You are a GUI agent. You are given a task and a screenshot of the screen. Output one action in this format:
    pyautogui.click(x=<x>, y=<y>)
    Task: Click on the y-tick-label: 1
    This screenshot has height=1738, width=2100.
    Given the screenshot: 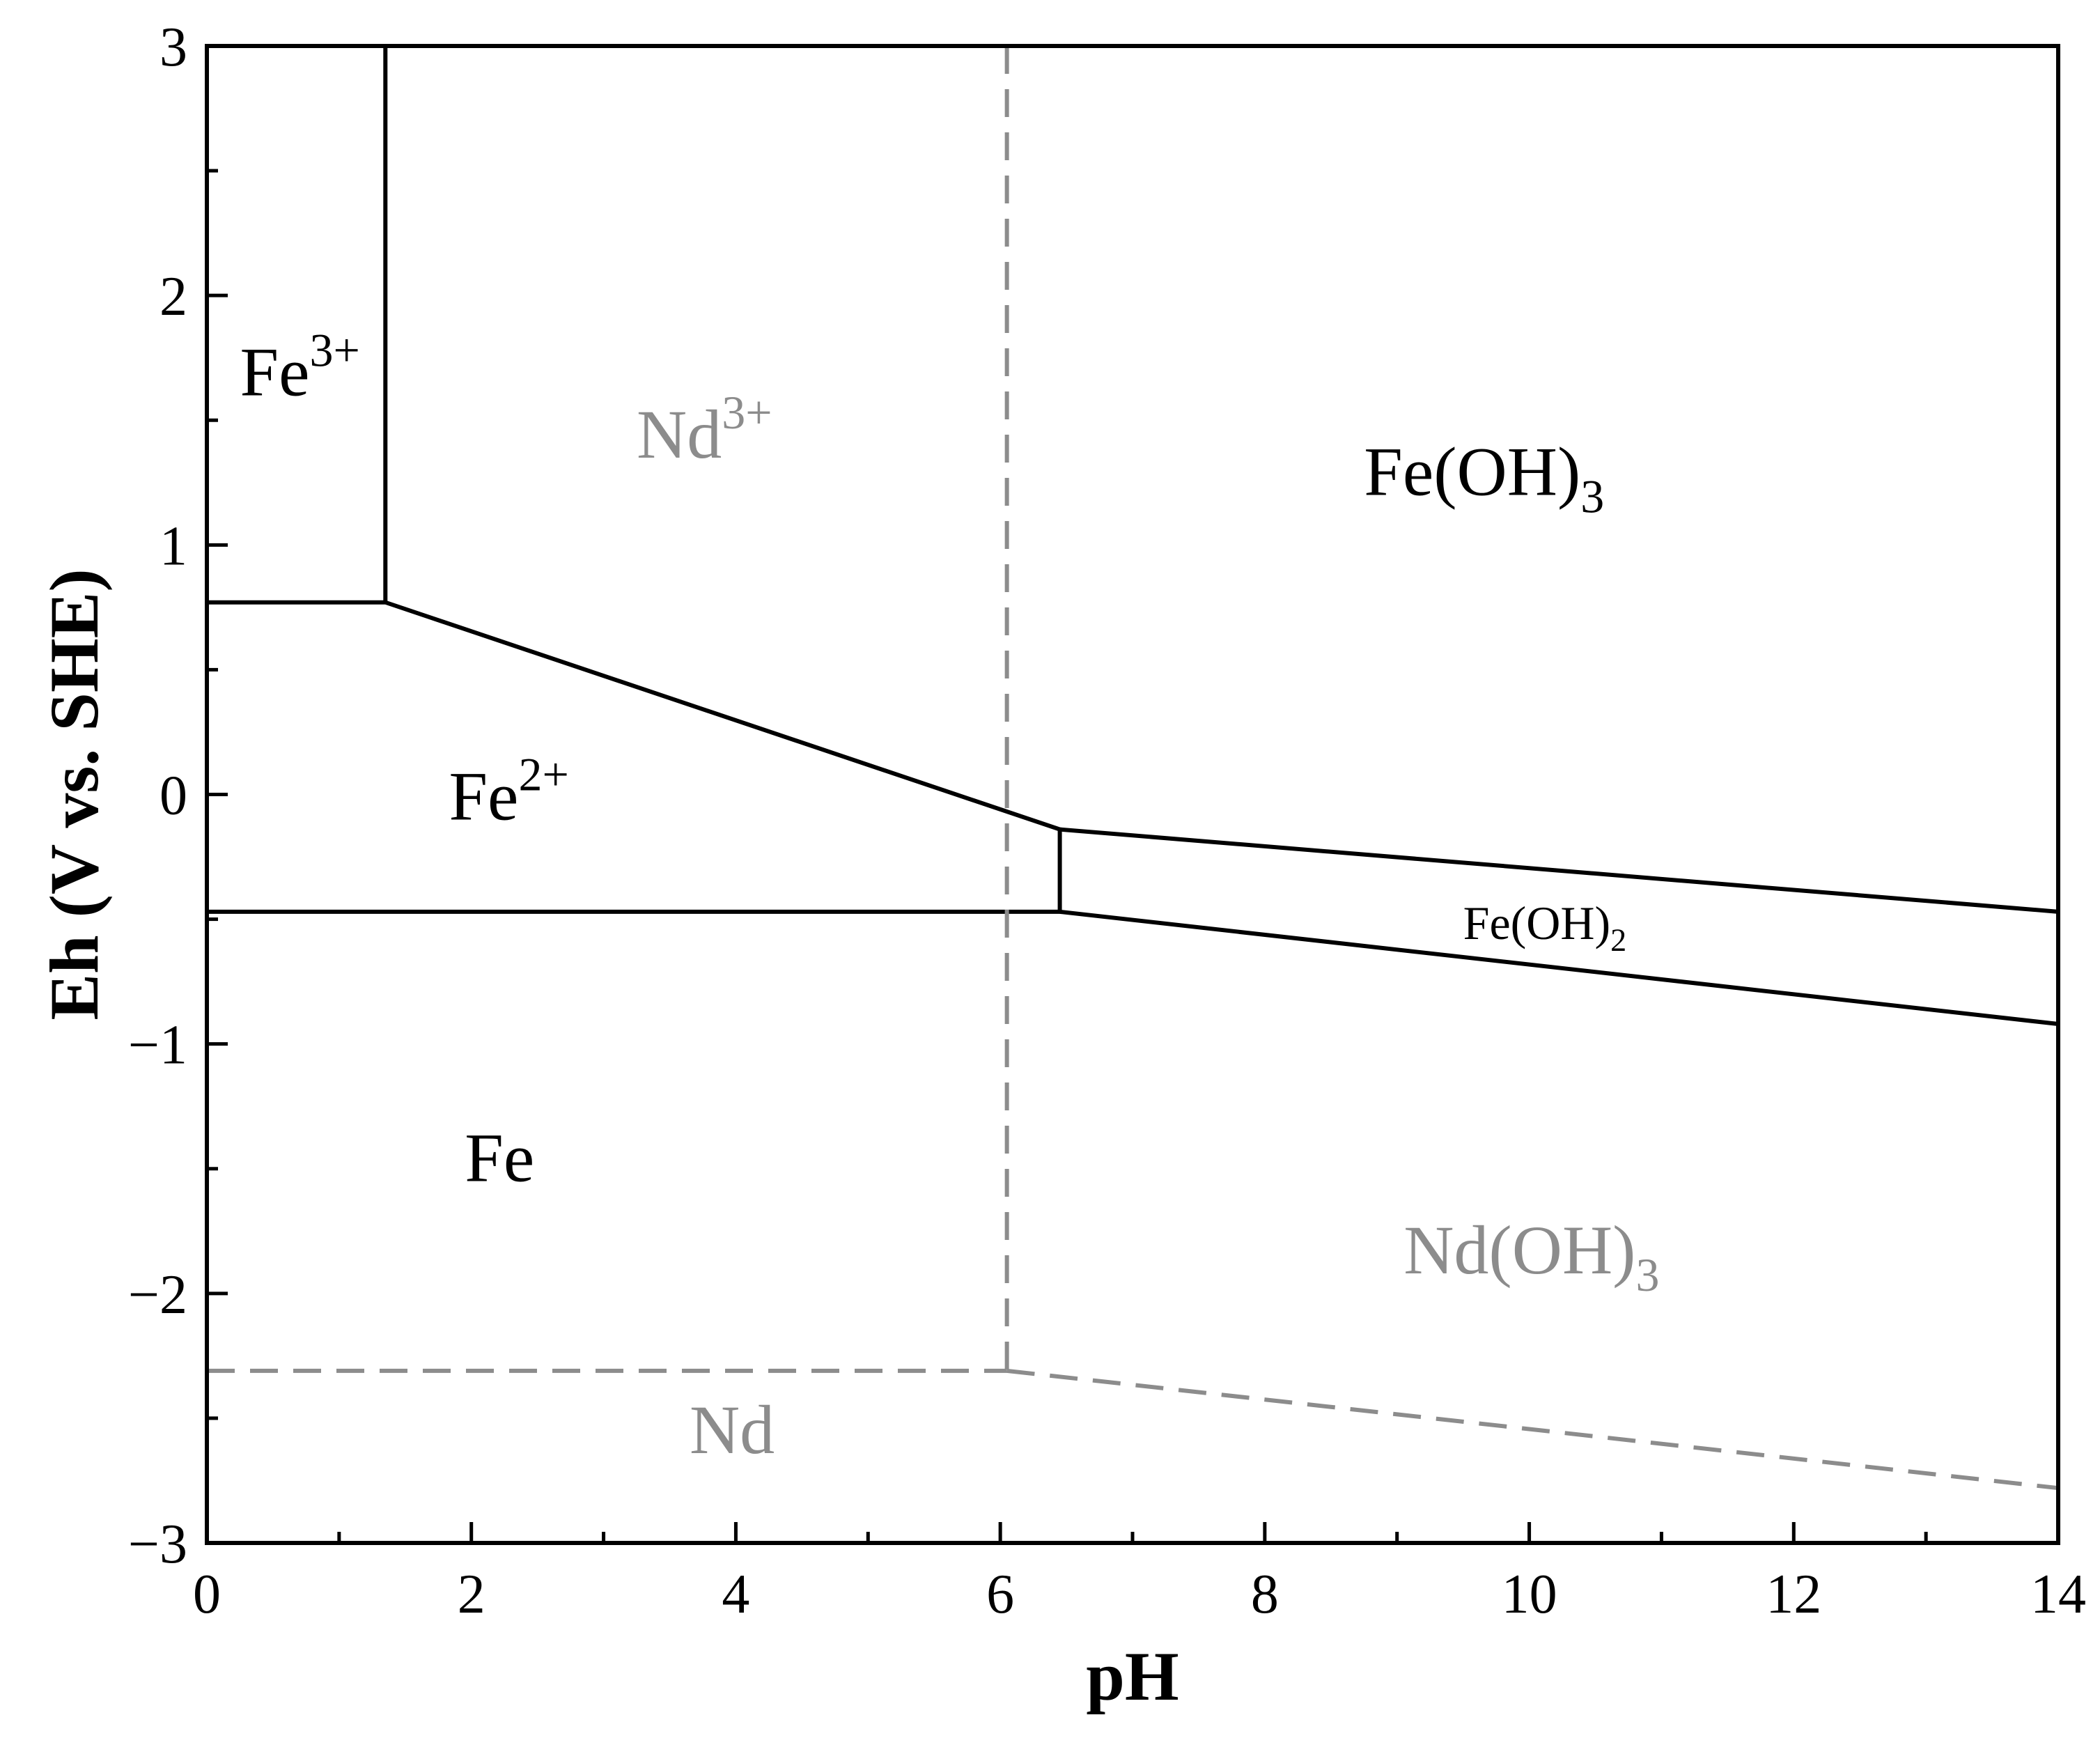 What is the action you would take?
    pyautogui.click(x=173, y=546)
    